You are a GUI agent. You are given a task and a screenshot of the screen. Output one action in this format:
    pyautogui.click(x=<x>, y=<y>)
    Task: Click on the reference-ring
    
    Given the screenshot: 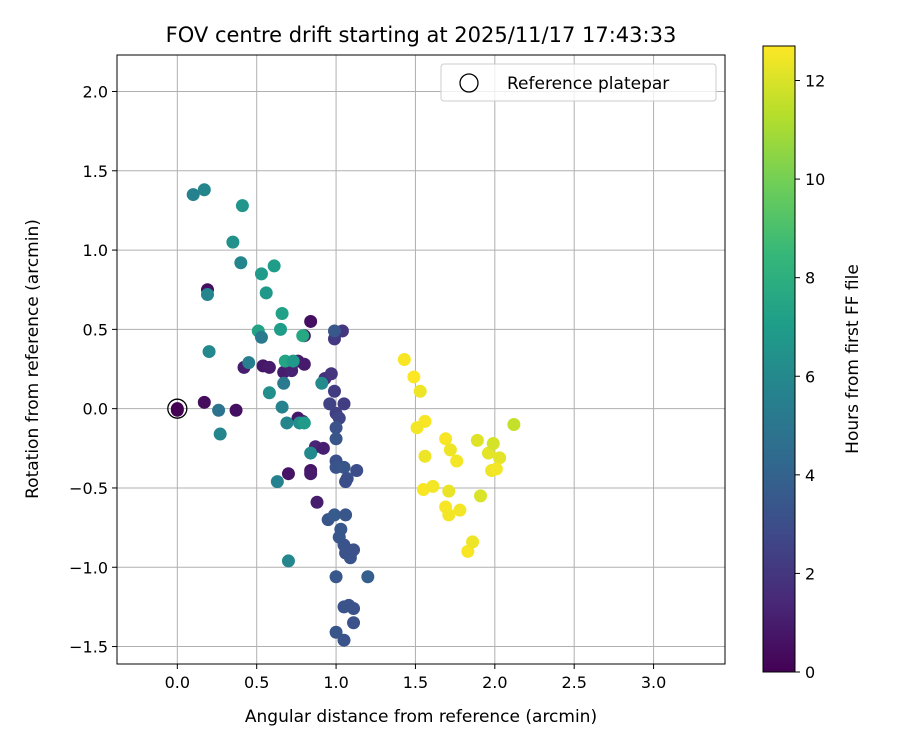 What is the action you would take?
    pyautogui.click(x=177, y=408)
    